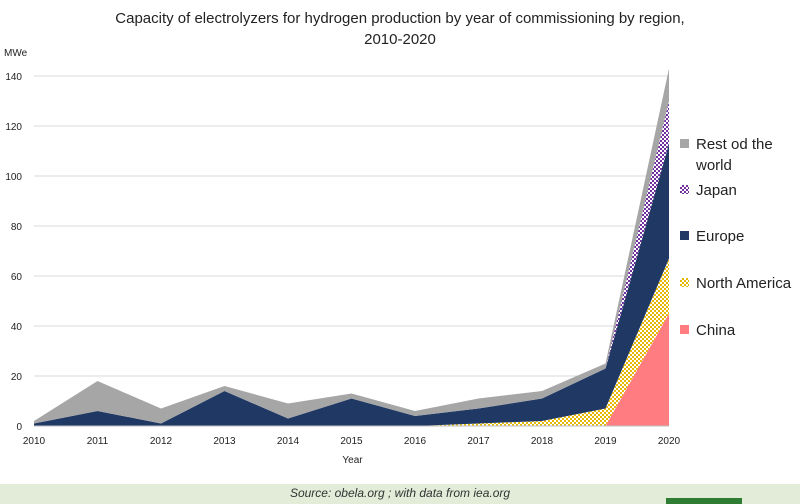  I want to click on x-tick-label: 2012, so click(161, 441).